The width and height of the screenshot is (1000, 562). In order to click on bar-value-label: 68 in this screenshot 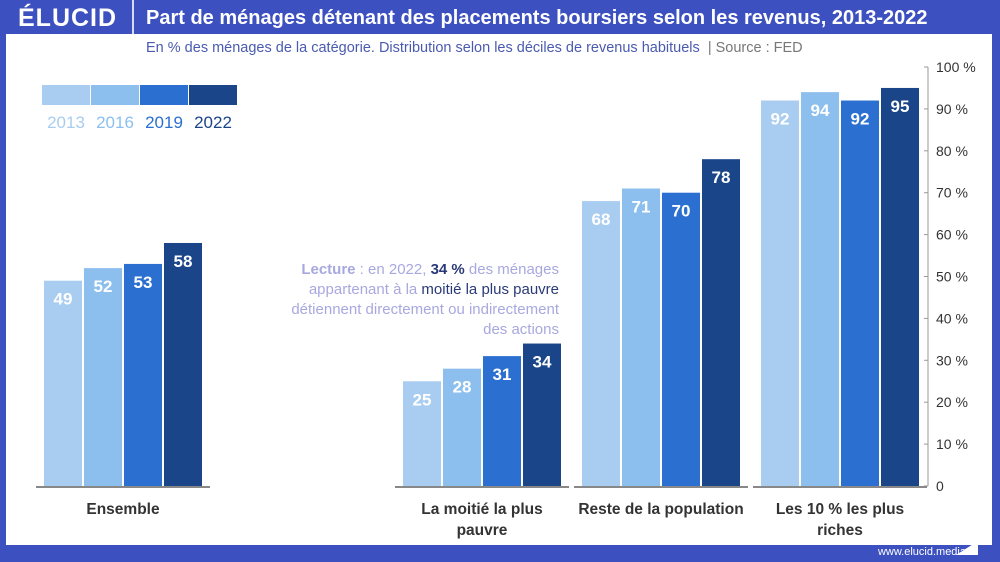, I will do `click(601, 219)`.